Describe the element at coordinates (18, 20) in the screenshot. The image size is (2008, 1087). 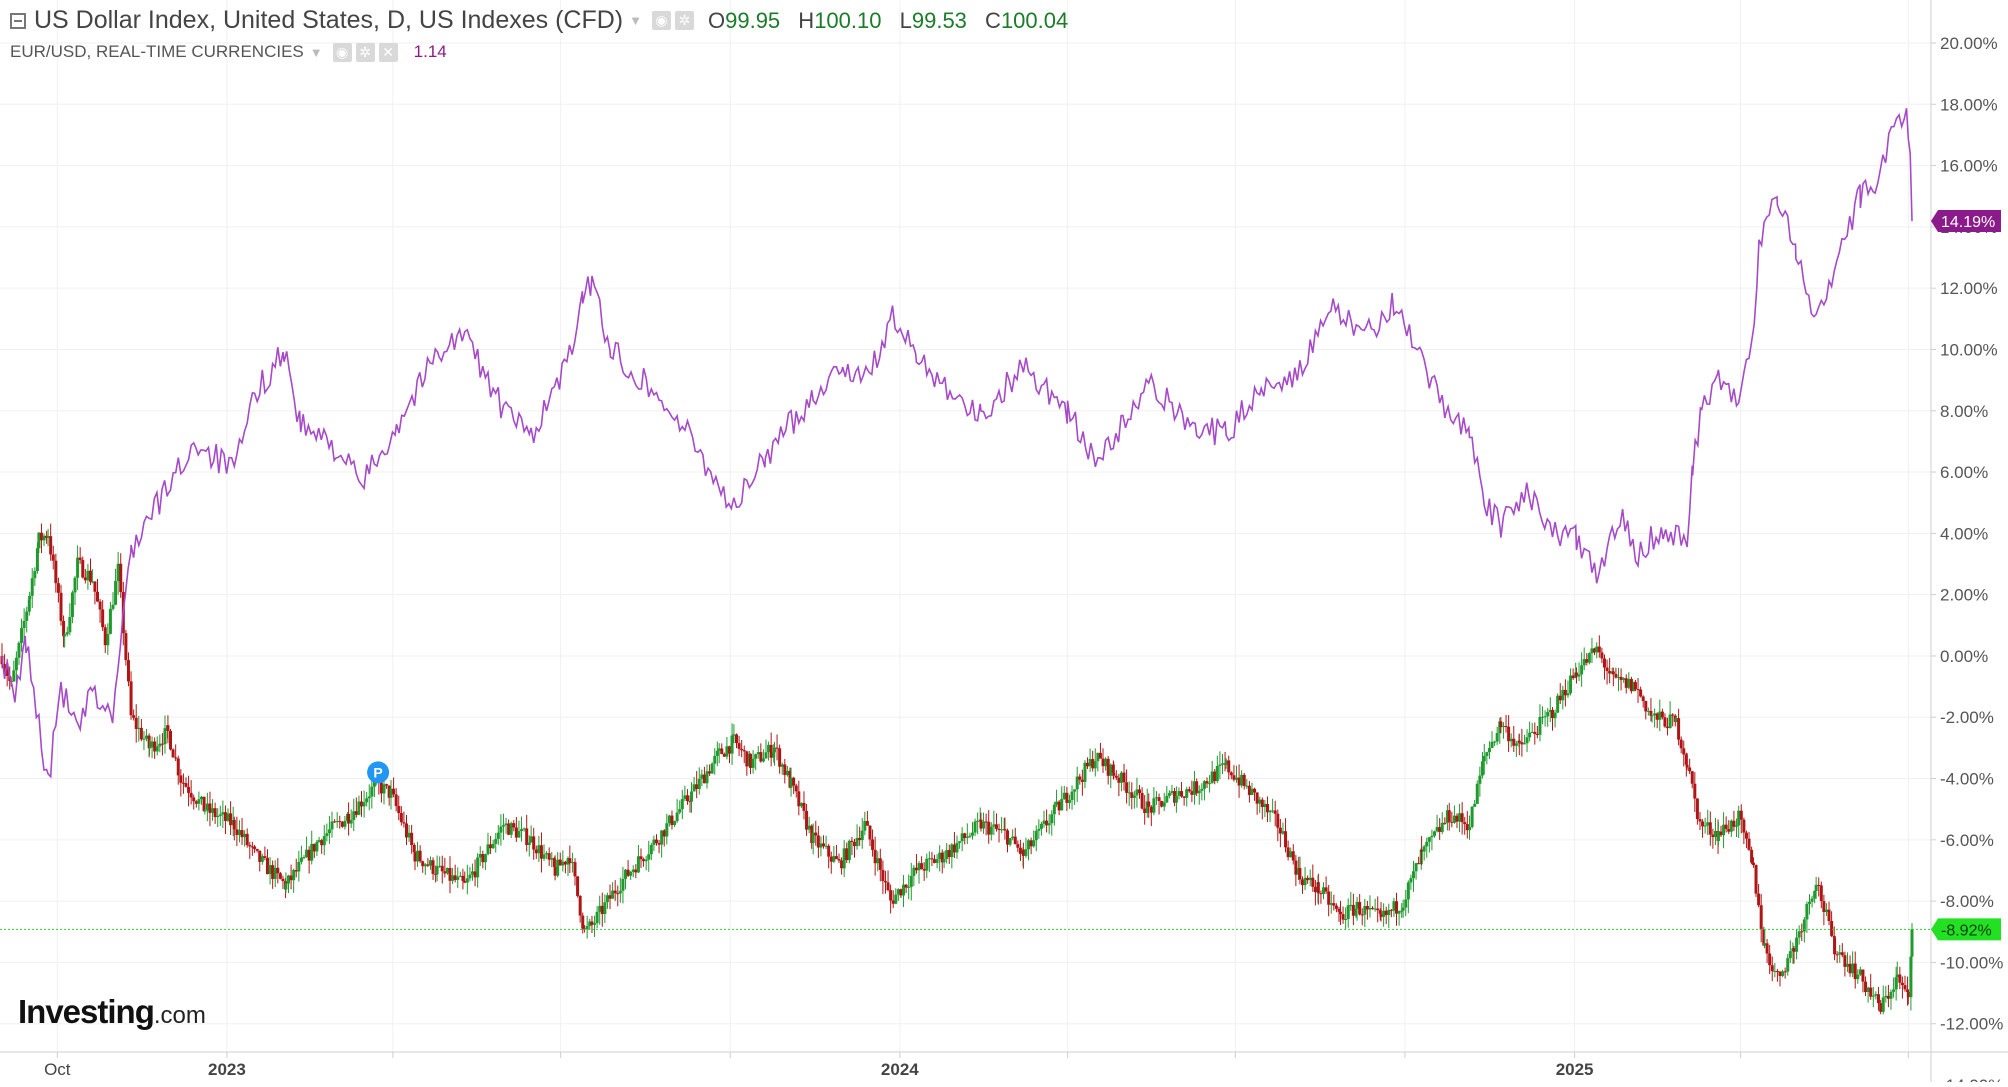
I see `collapse-icon` at that location.